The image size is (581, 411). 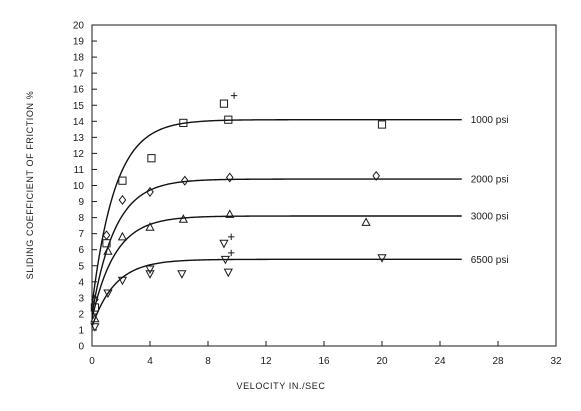 What do you see at coordinates (81, 330) in the screenshot?
I see `y-tick-label: 1` at bounding box center [81, 330].